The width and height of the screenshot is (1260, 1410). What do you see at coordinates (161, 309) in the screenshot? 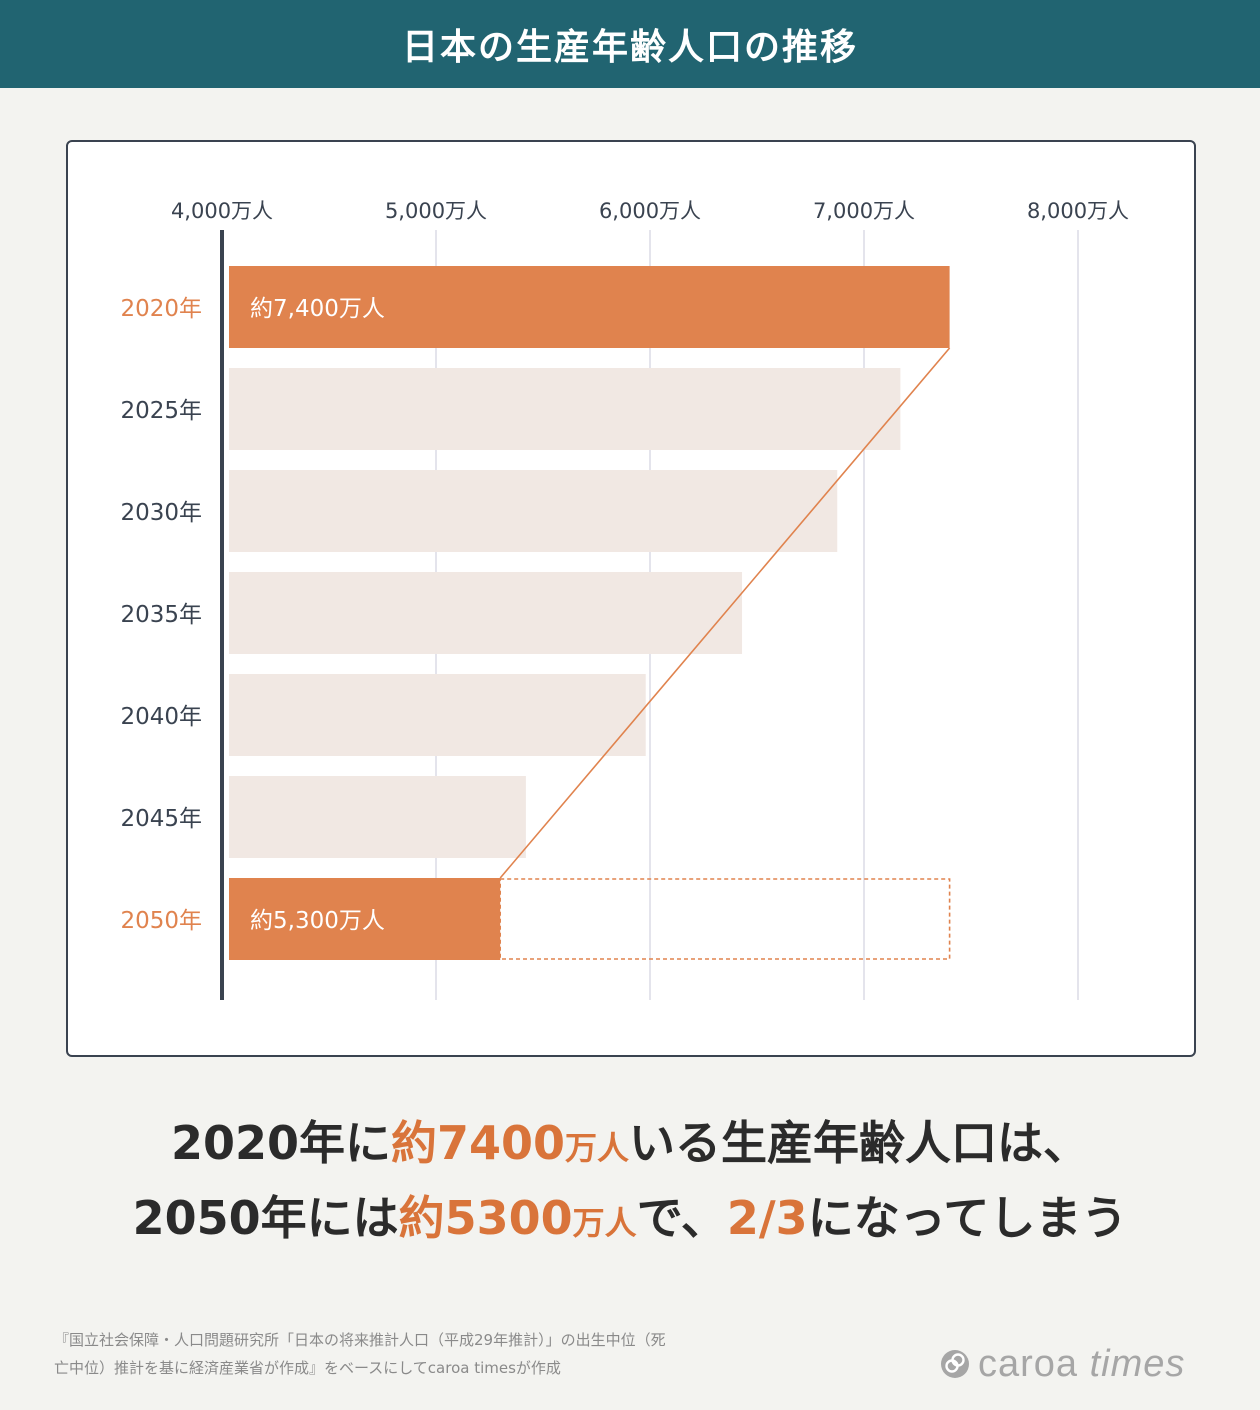
I see `category-label: 2020年` at bounding box center [161, 309].